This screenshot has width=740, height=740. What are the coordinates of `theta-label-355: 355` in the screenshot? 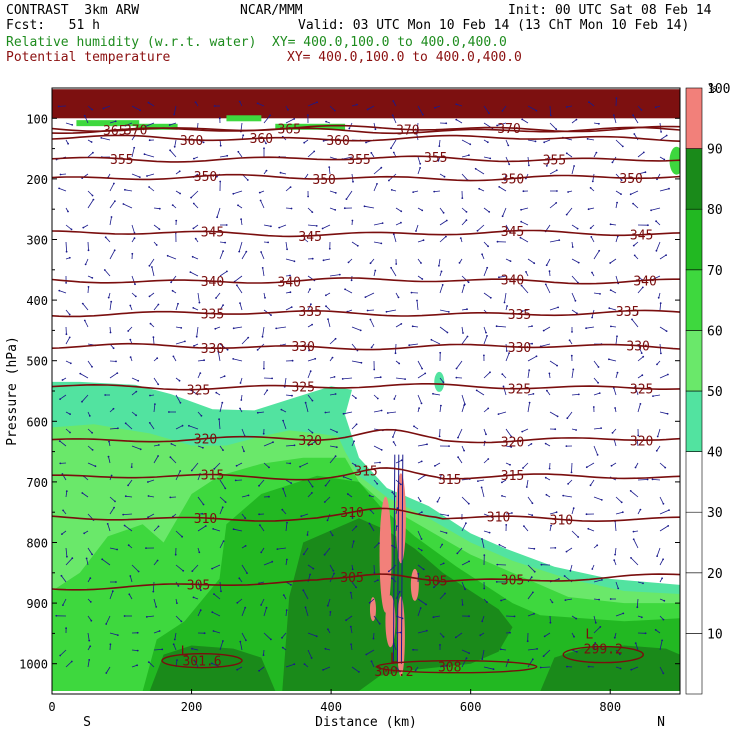 It's located at (435, 158).